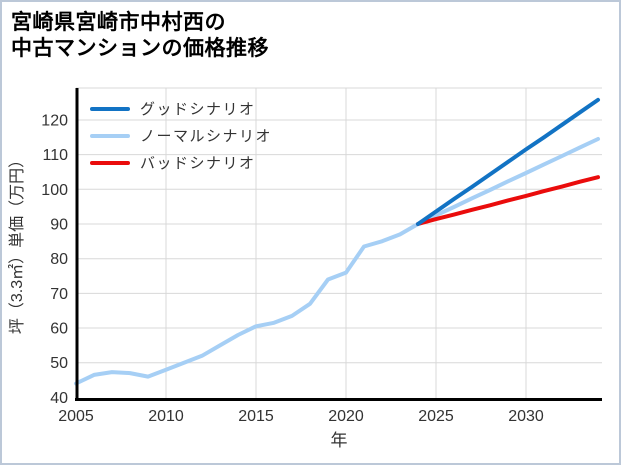 This screenshot has height=465, width=621. Describe the element at coordinates (59, 329) in the screenshot. I see `y-tick-label: 60` at that location.